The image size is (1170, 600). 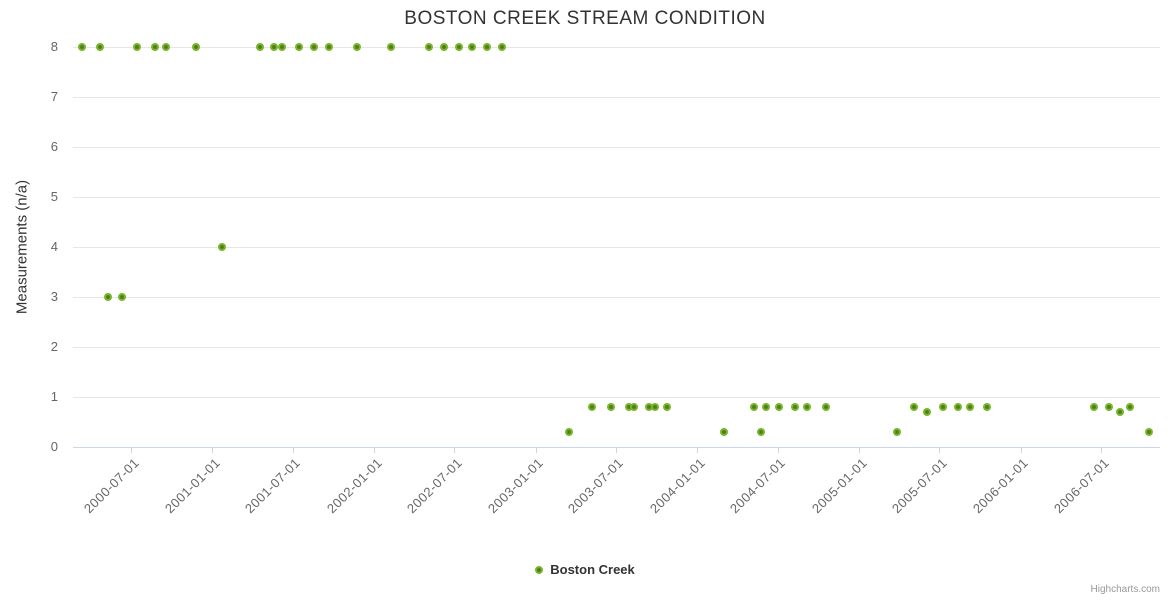 What do you see at coordinates (585, 18) in the screenshot?
I see `chart-title: BOSTON CREEK STREAM CONDITION` at bounding box center [585, 18].